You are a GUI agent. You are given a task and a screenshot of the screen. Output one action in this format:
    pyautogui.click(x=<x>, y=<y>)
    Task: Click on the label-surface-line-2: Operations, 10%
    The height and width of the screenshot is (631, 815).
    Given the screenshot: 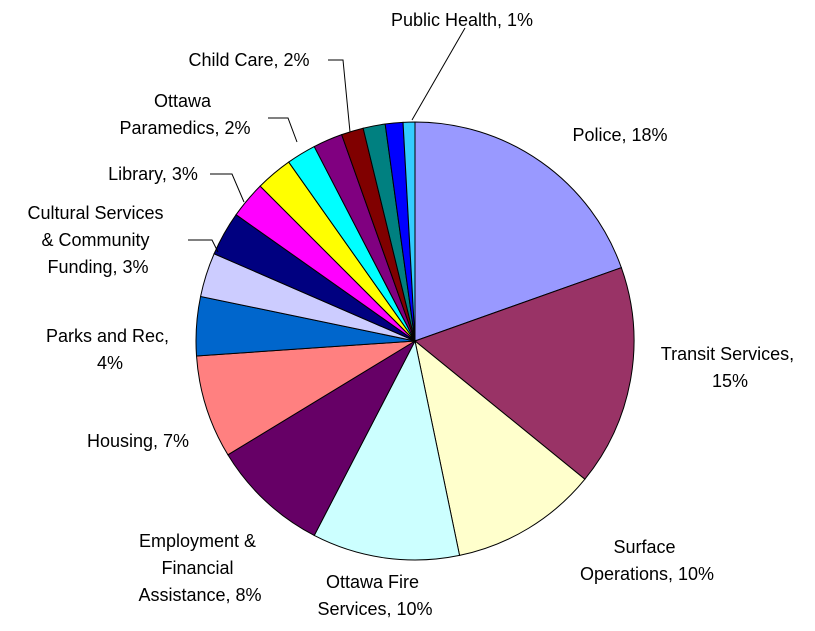 What is the action you would take?
    pyautogui.click(x=647, y=574)
    